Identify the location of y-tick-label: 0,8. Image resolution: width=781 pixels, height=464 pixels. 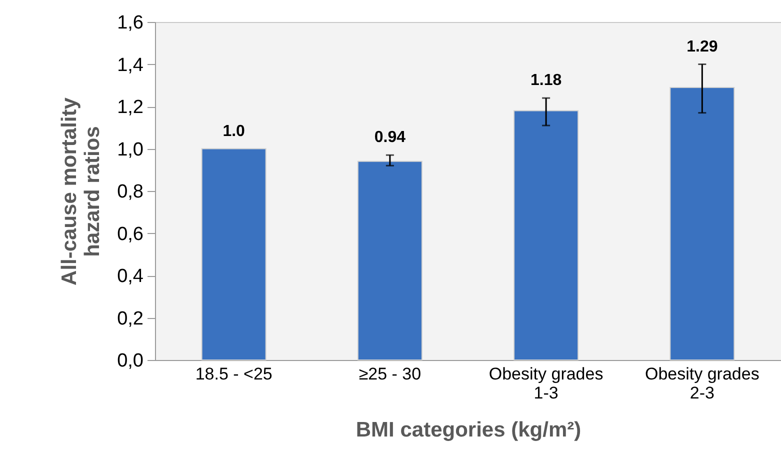
(130, 192).